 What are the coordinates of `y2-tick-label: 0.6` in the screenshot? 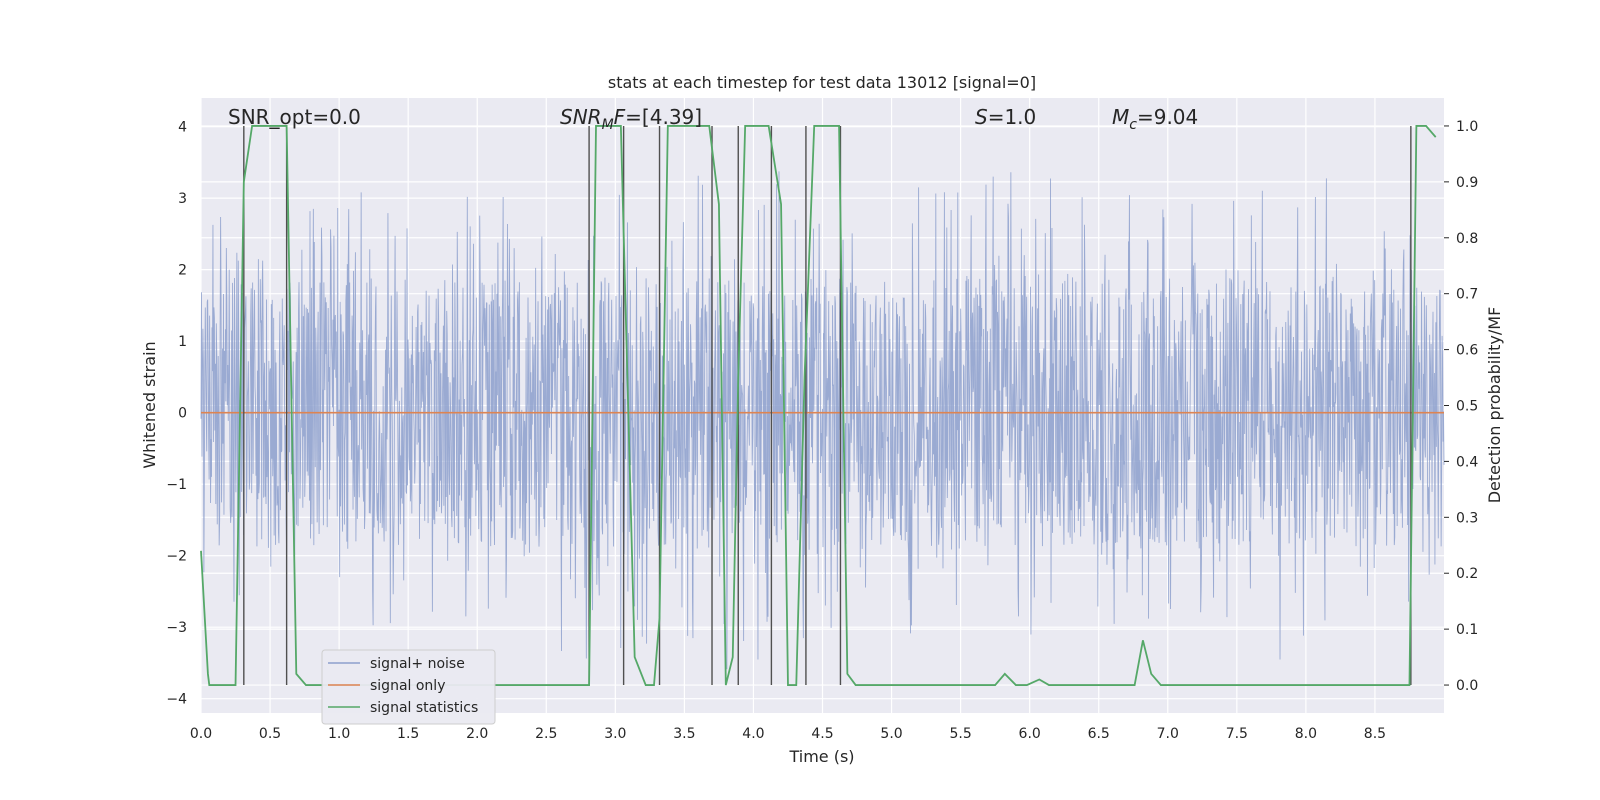 It's located at (1467, 351).